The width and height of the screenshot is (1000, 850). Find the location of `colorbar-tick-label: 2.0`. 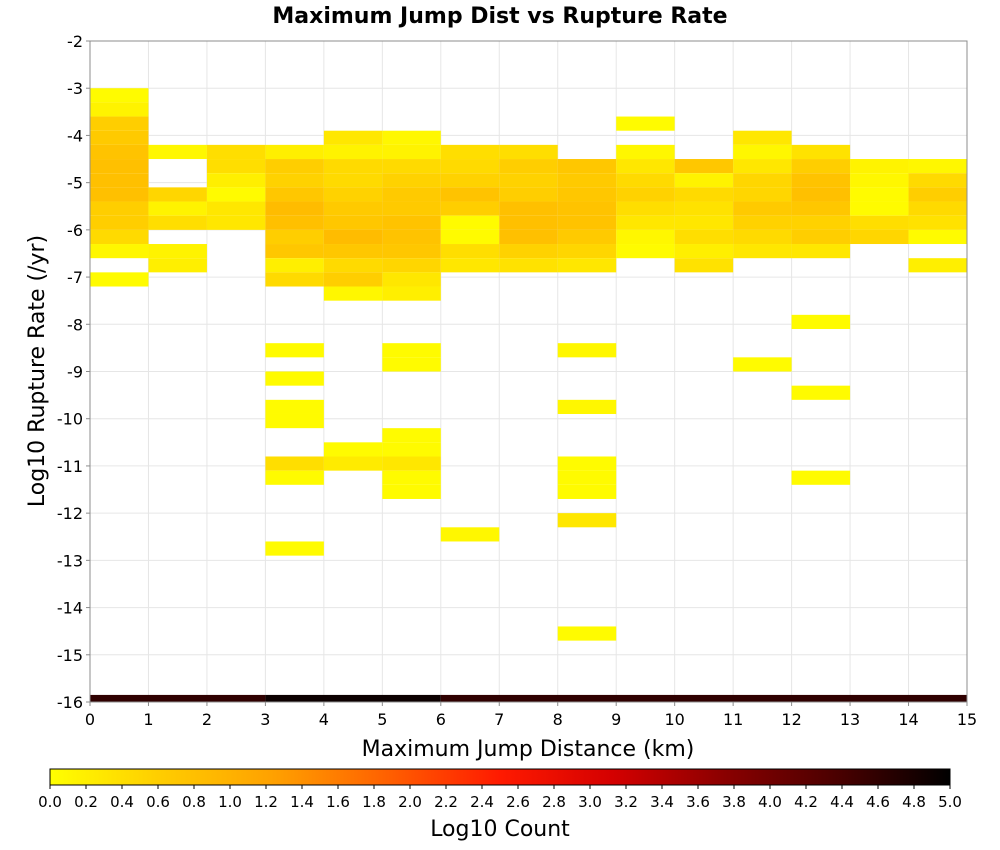

colorbar-tick-label: 2.0 is located at coordinates (410, 802).